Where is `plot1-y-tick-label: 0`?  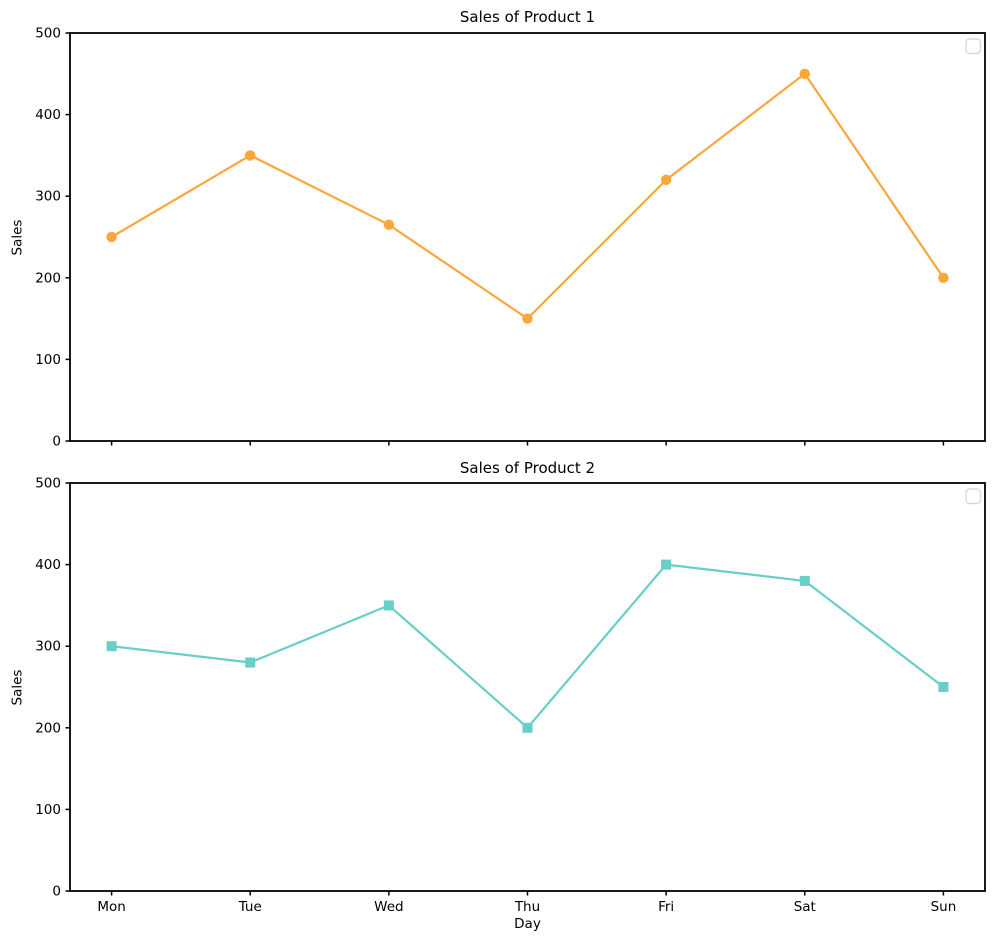 plot1-y-tick-label: 0 is located at coordinates (56, 442).